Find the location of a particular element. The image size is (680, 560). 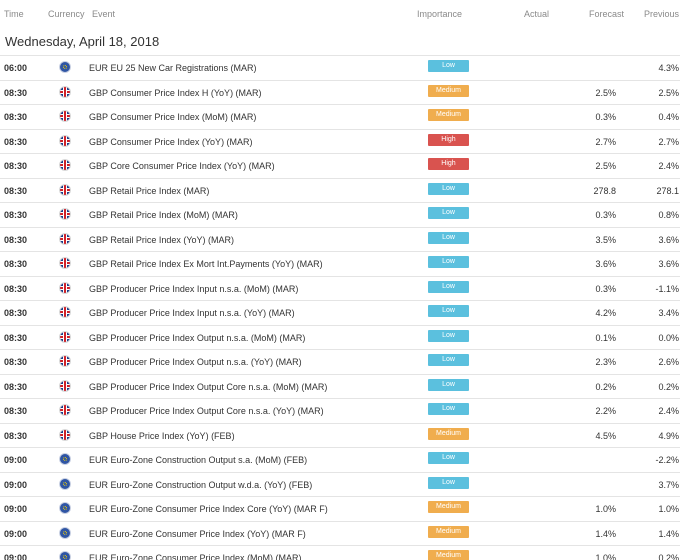

previous-value: 0.2% is located at coordinates (668, 556).